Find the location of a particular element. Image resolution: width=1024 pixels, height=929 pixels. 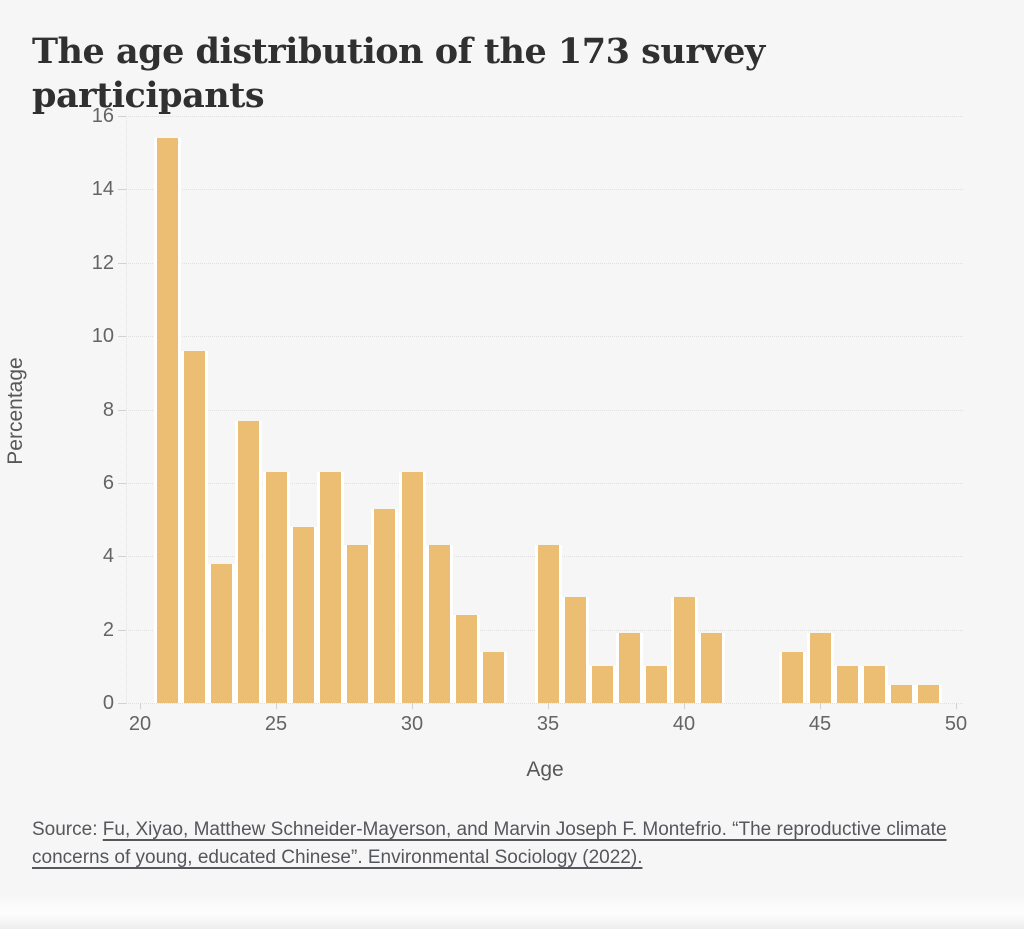

y-tick-label-14: 14 is located at coordinates (102, 189).